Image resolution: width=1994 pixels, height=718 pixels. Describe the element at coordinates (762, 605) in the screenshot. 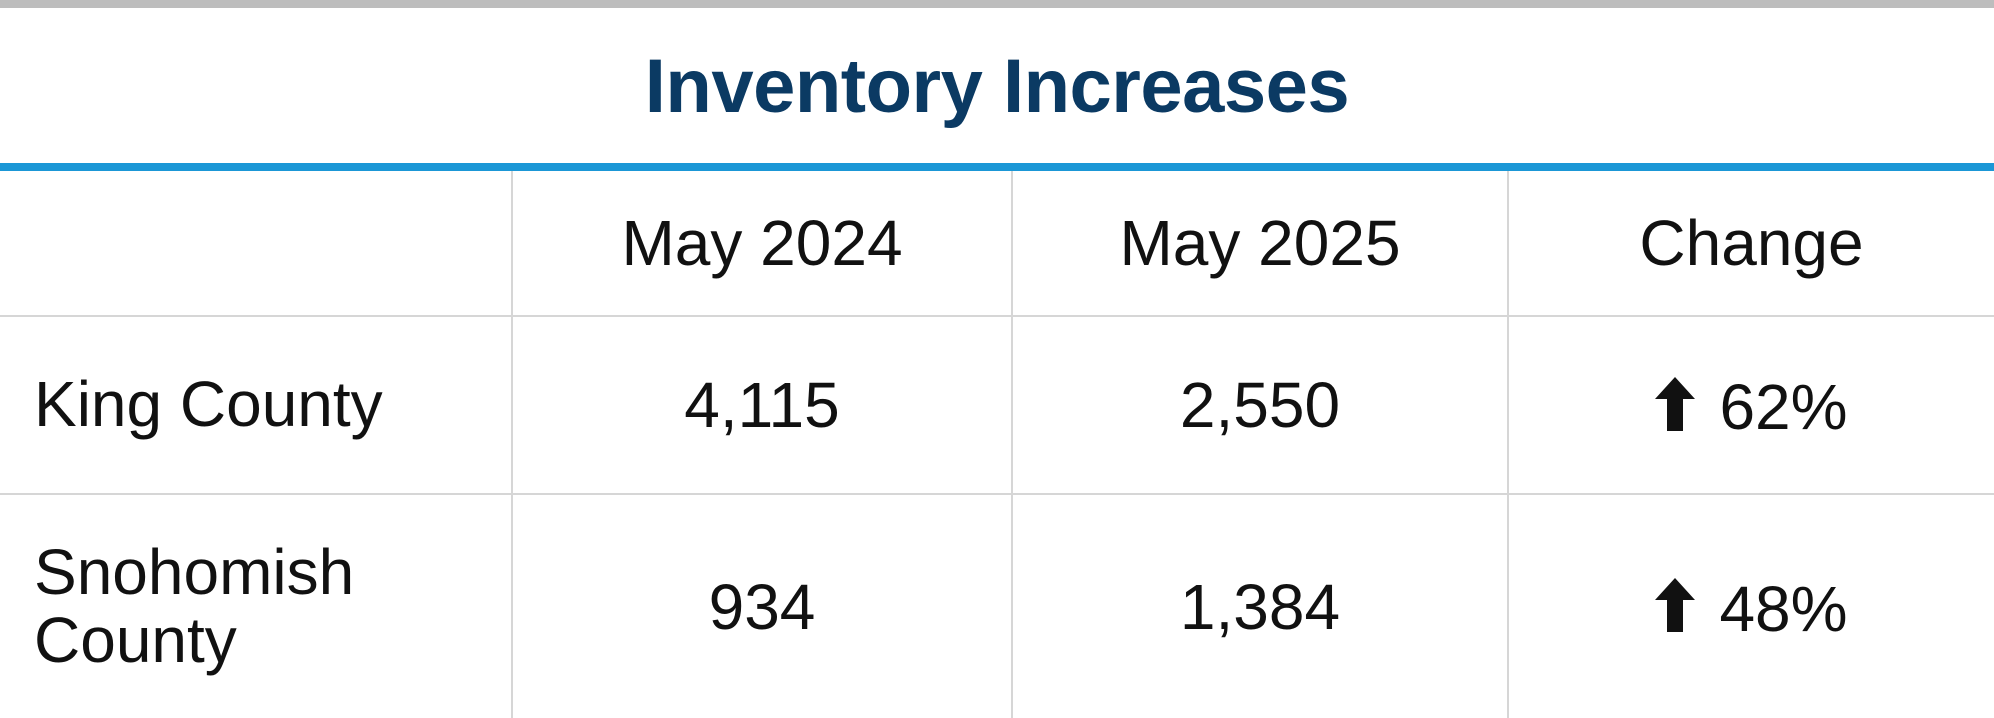

I see `cell-may-2024: 934` at that location.